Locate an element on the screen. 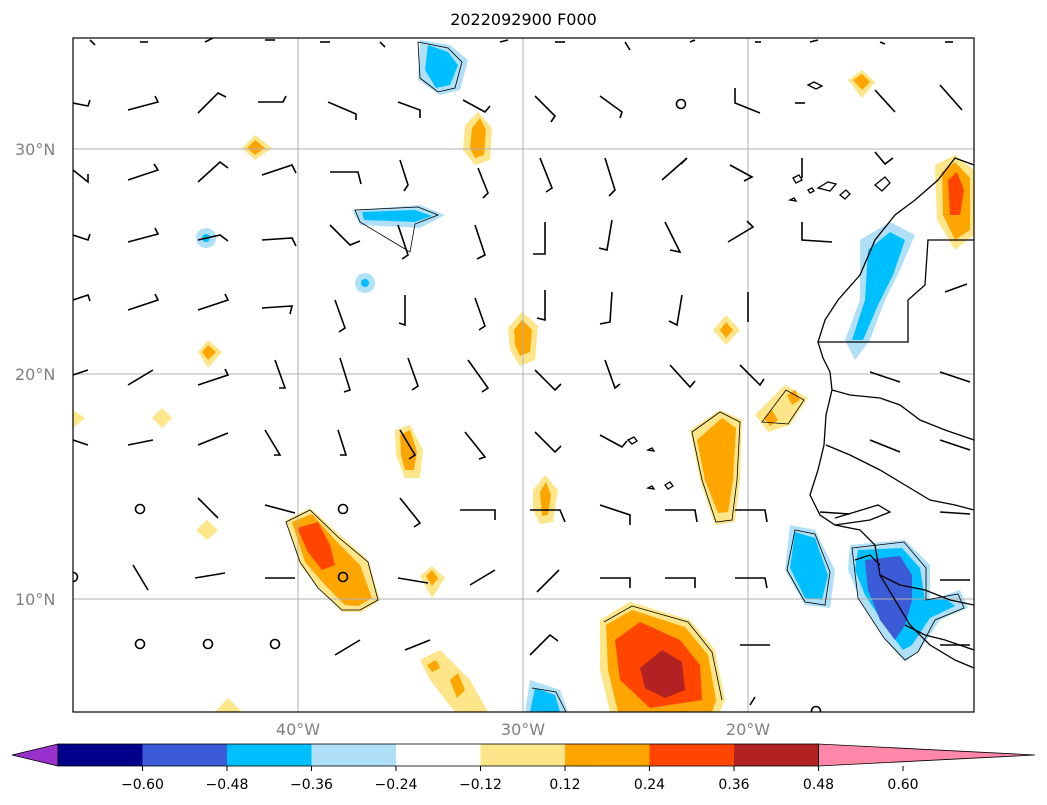  colorbar-tick-label: −0.24 is located at coordinates (396, 785).